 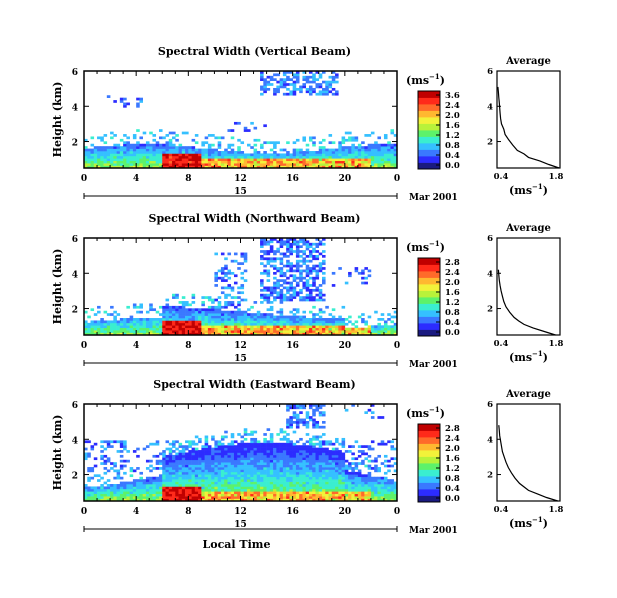 What do you see at coordinates (490, 476) in the screenshot?
I see `average-y-tick-label: 2` at bounding box center [490, 476].